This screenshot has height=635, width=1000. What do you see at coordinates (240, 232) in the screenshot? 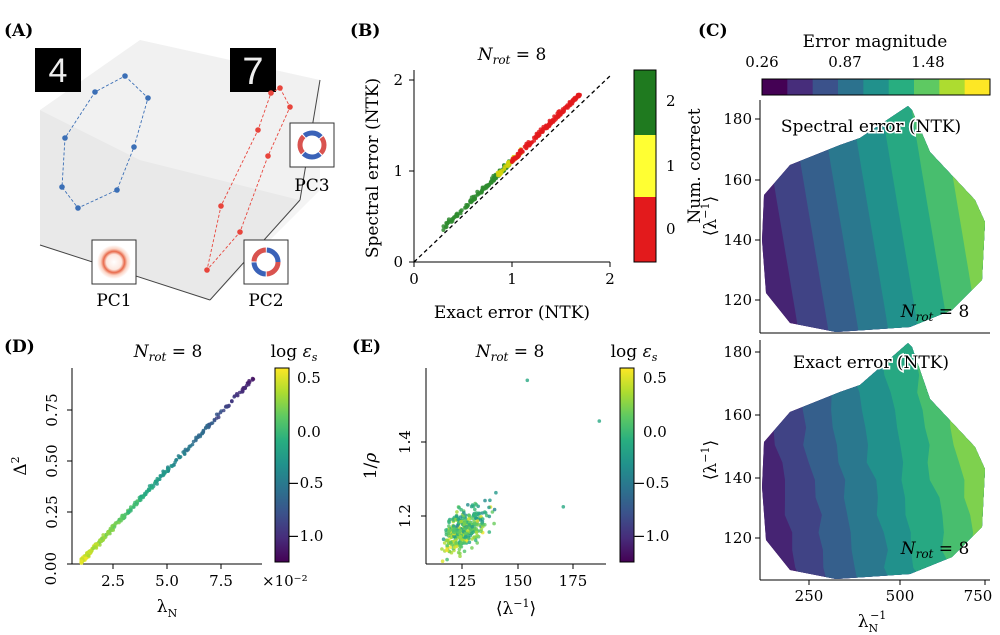
I see `digit-7-point` at bounding box center [240, 232].